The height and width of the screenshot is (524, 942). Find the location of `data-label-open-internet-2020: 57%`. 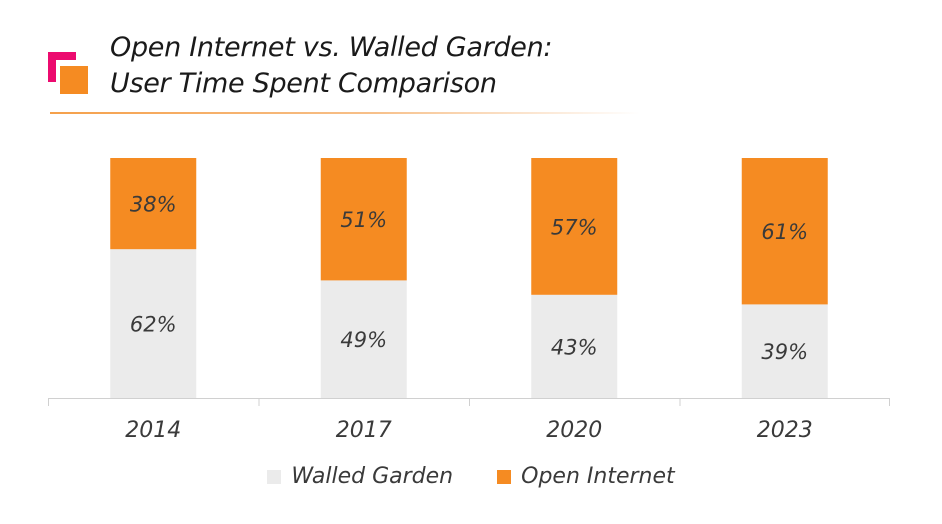

data-label-open-internet-2020: 57% is located at coordinates (574, 227).